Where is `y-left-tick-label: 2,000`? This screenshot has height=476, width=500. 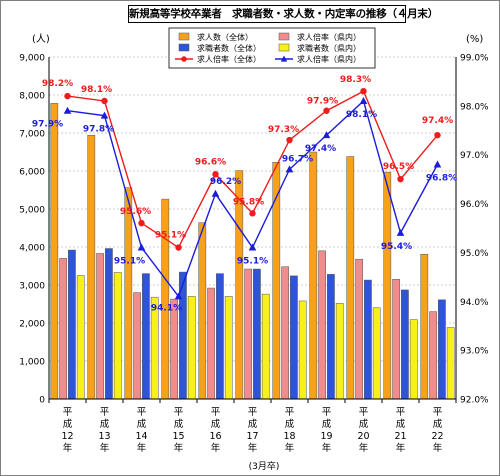
y-left-tick-label: 2,000 is located at coordinates (32, 325).